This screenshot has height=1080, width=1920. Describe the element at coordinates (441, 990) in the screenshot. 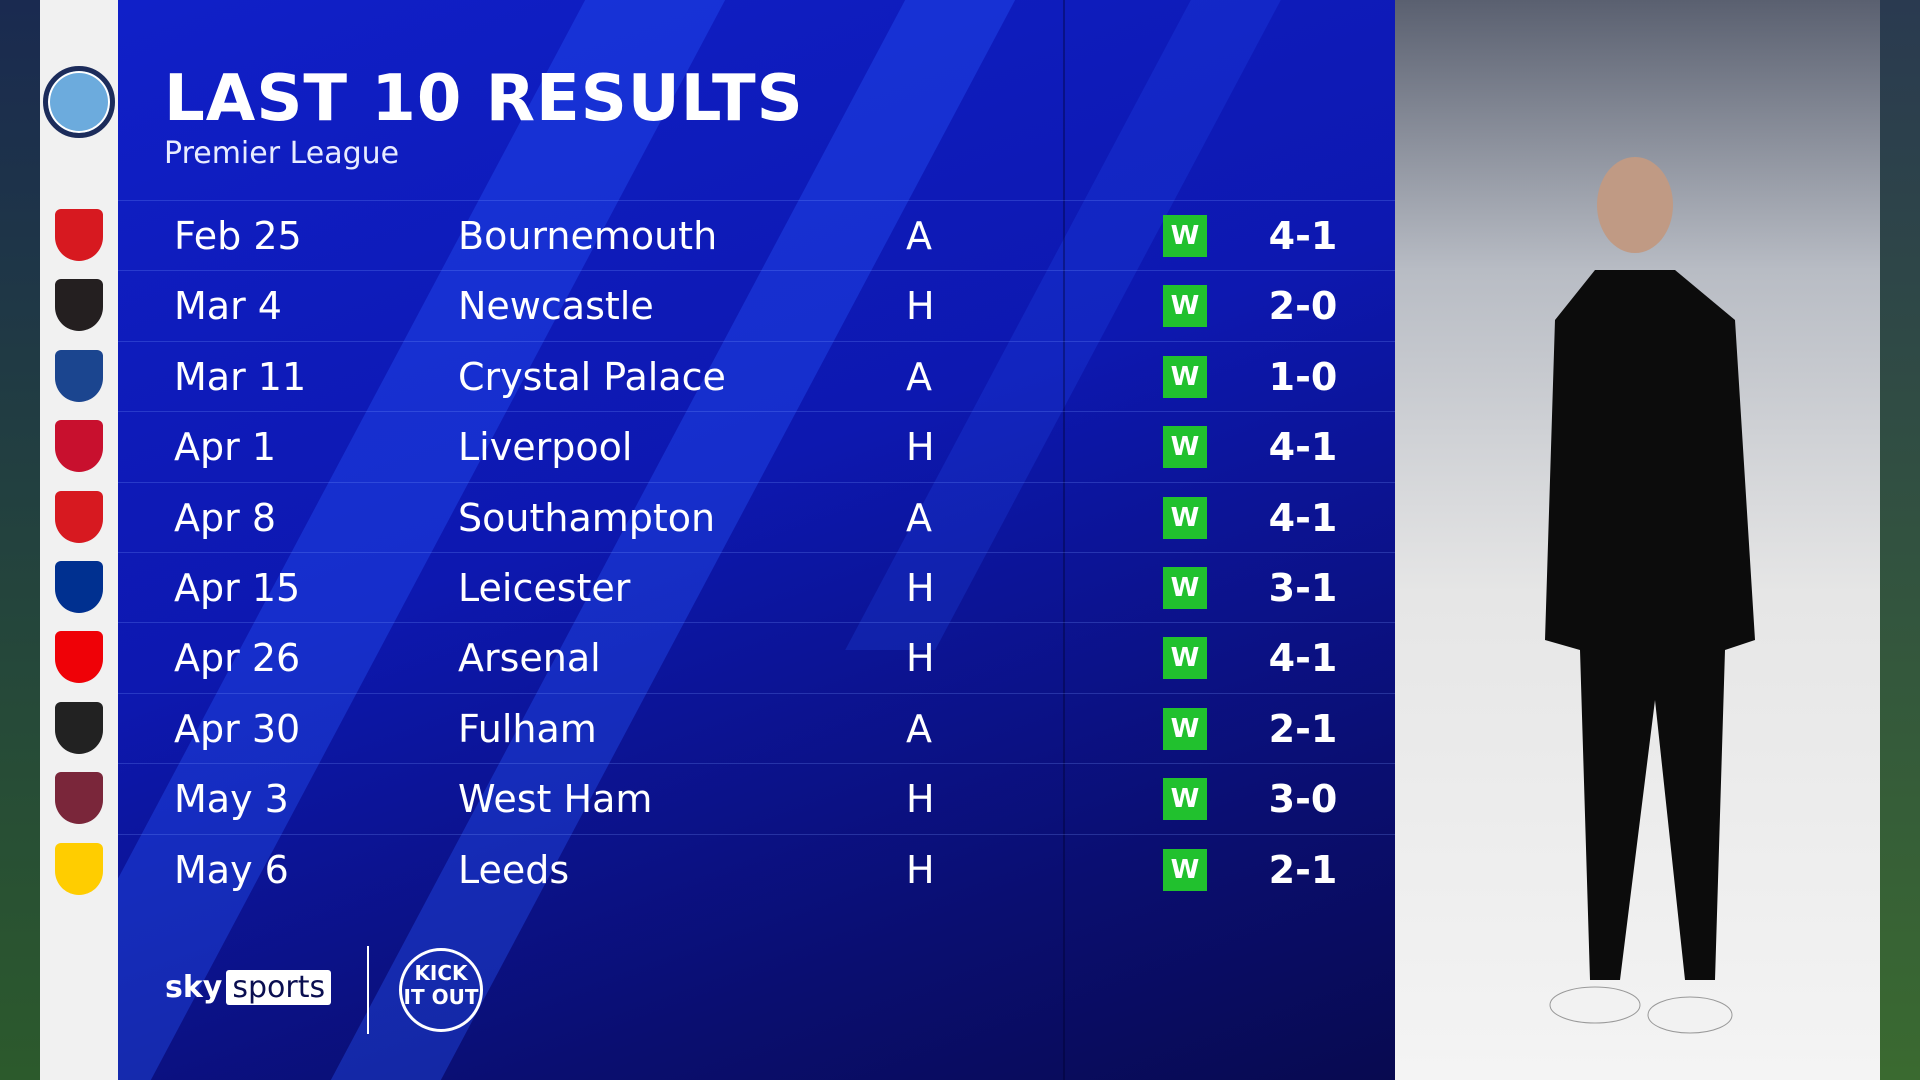

I see `kick-it-out-logo: KICK IT OUT` at that location.